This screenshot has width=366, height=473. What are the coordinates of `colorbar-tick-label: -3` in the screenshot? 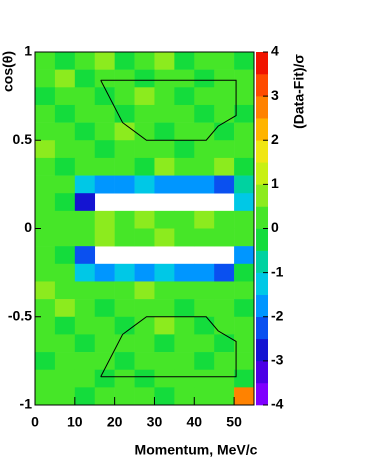 It's located at (277, 360).